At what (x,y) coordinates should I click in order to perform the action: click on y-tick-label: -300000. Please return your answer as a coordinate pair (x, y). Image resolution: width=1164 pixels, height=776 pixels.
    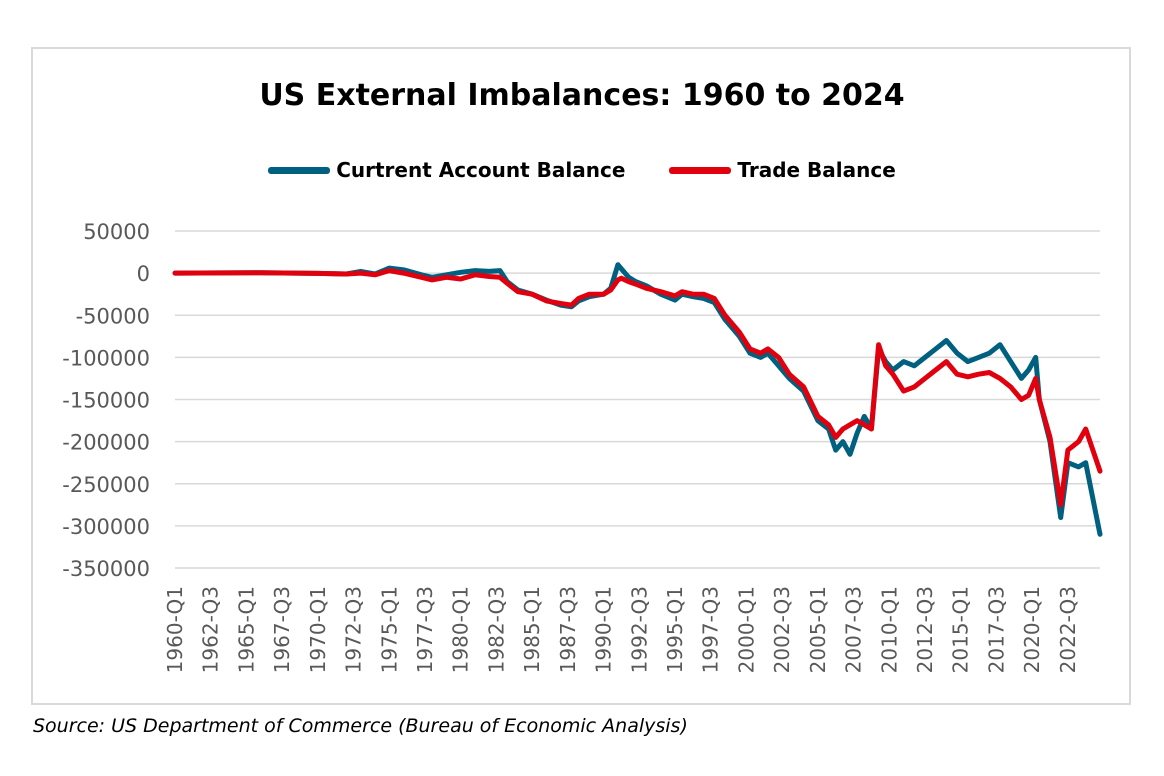
    Looking at the image, I should click on (106, 527).